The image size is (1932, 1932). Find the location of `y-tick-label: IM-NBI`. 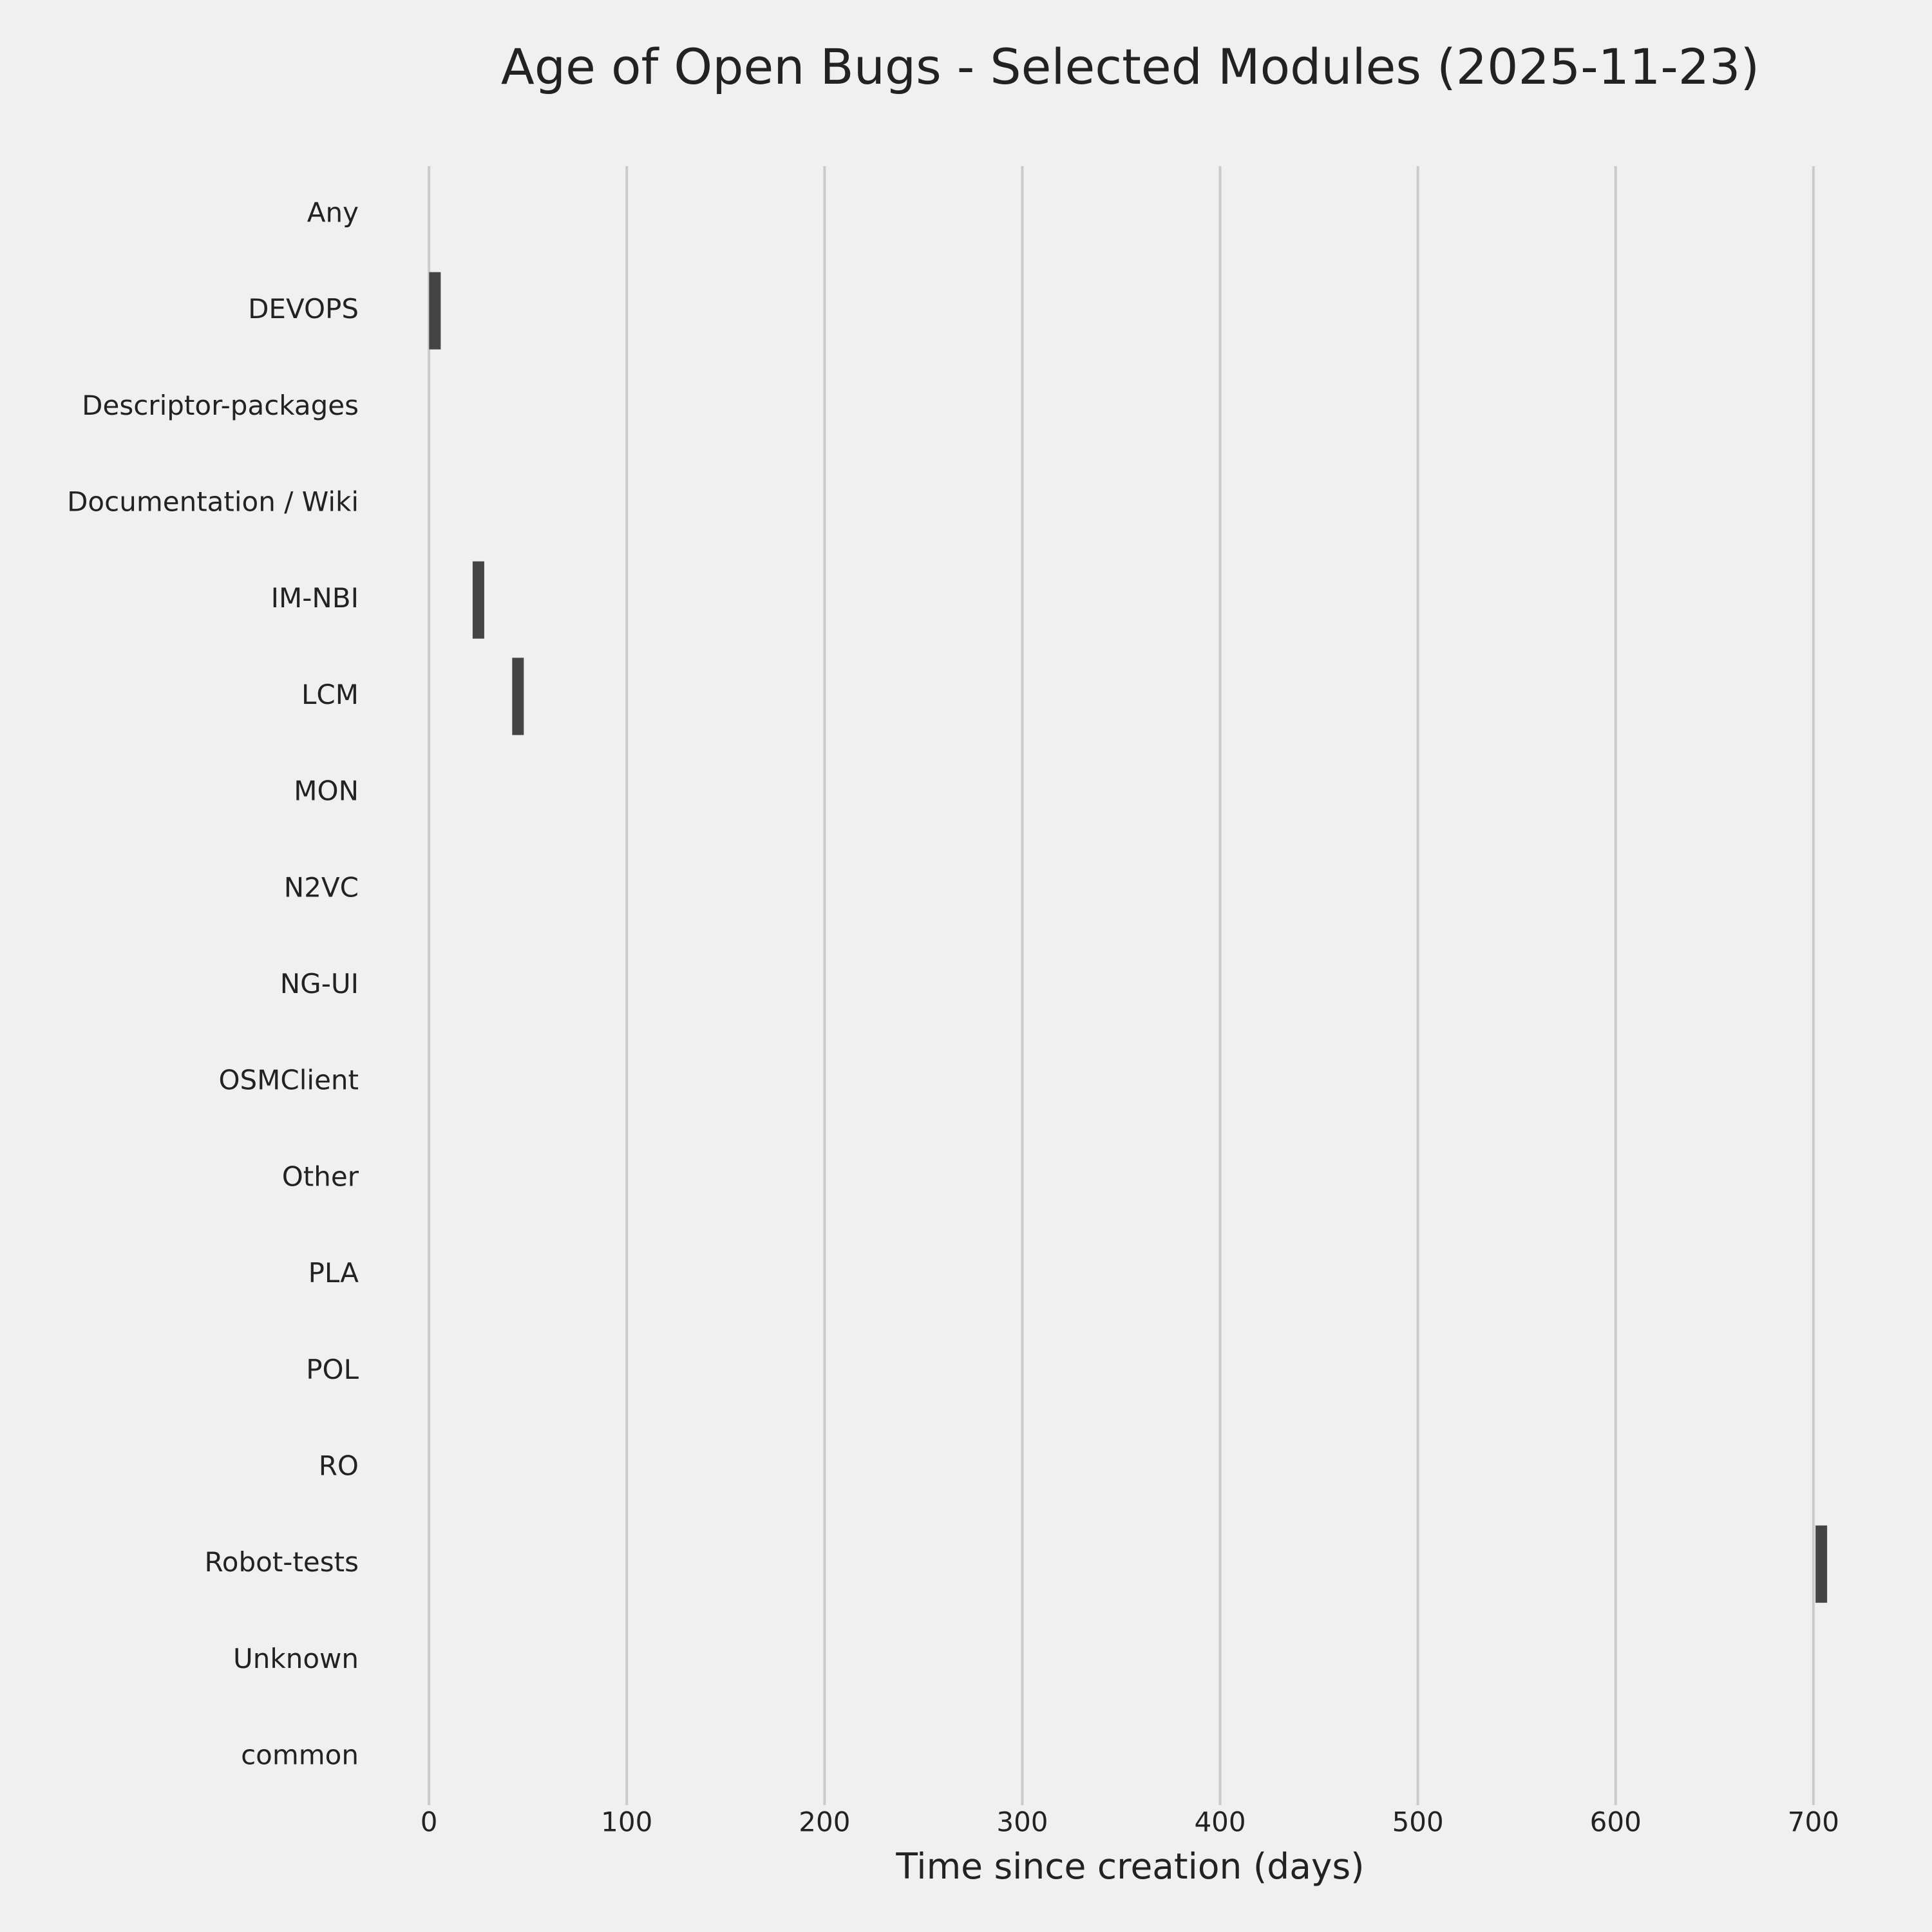

y-tick-label: IM-NBI is located at coordinates (315, 598).